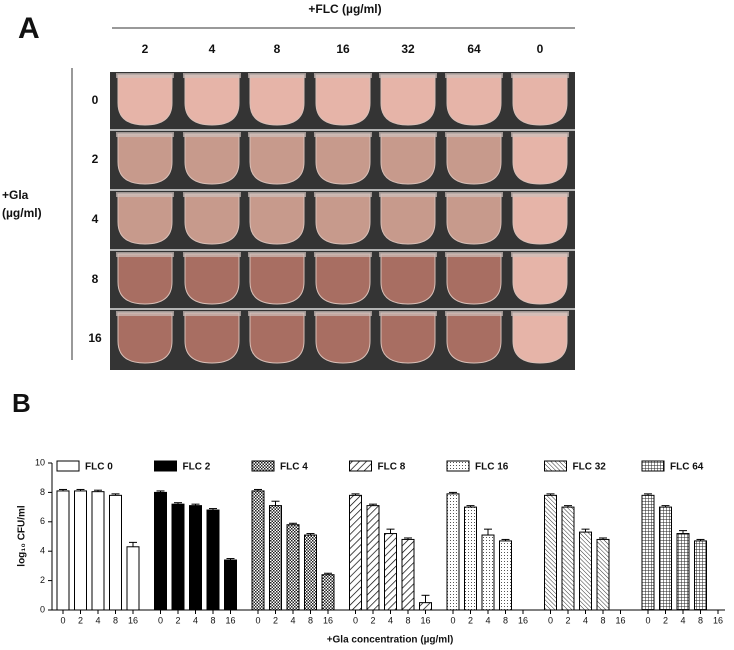  I want to click on legend-label: FLC 32, so click(590, 467).